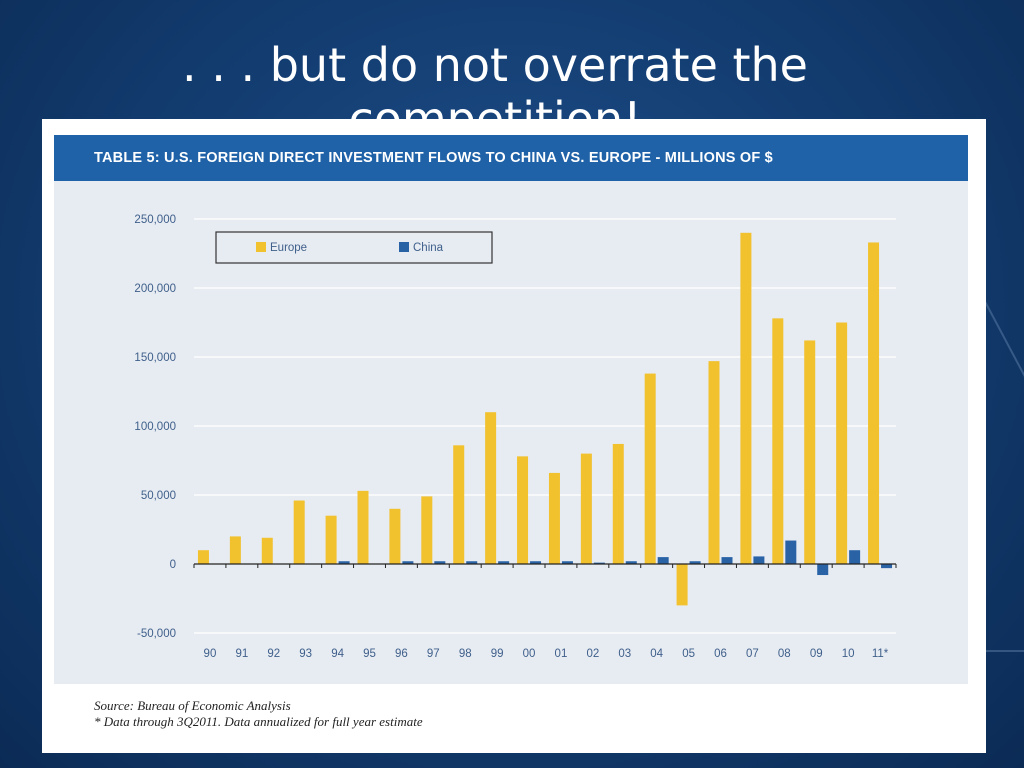  What do you see at coordinates (887, 566) in the screenshot?
I see `bar-china-11*` at bounding box center [887, 566].